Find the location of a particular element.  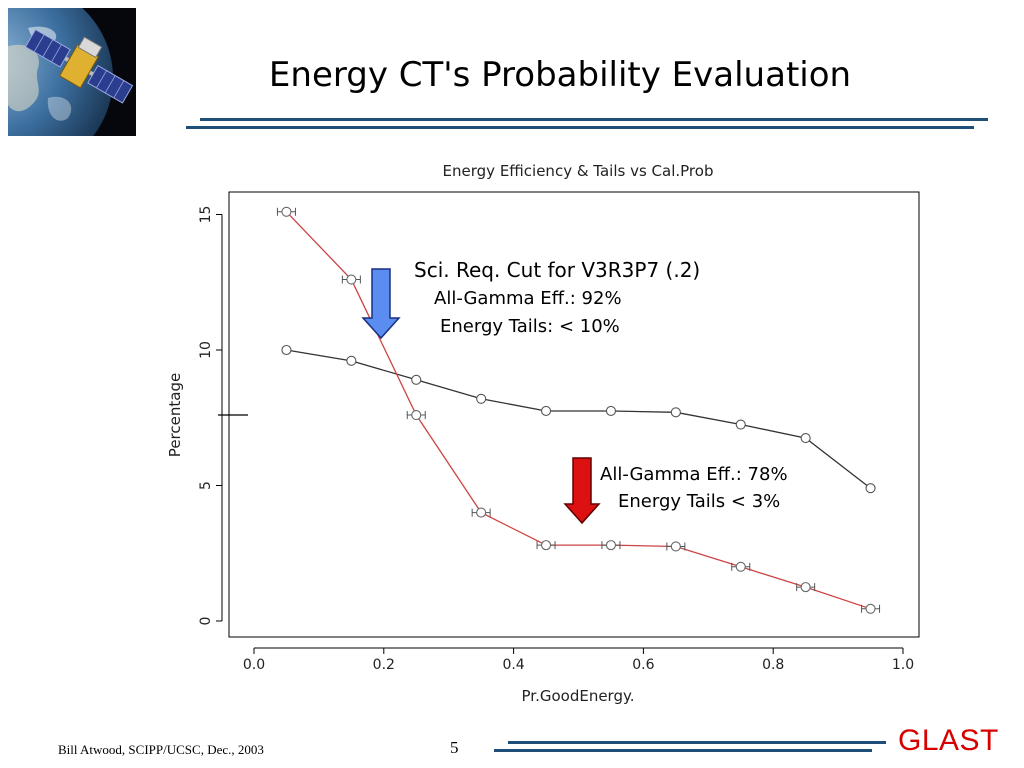

page-number: 5 is located at coordinates (454, 747).